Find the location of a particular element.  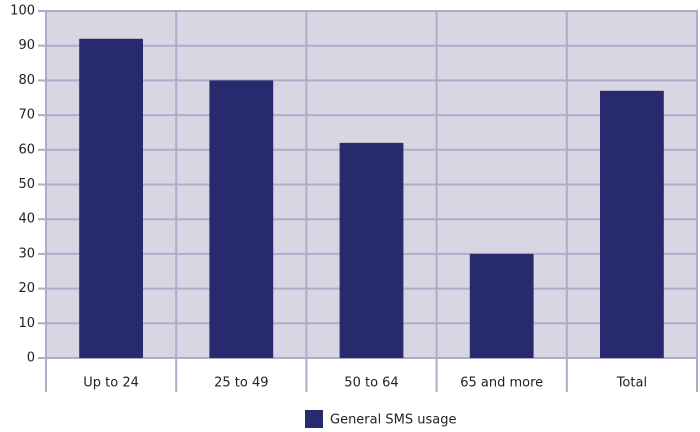

legend-swatch is located at coordinates (314, 419).